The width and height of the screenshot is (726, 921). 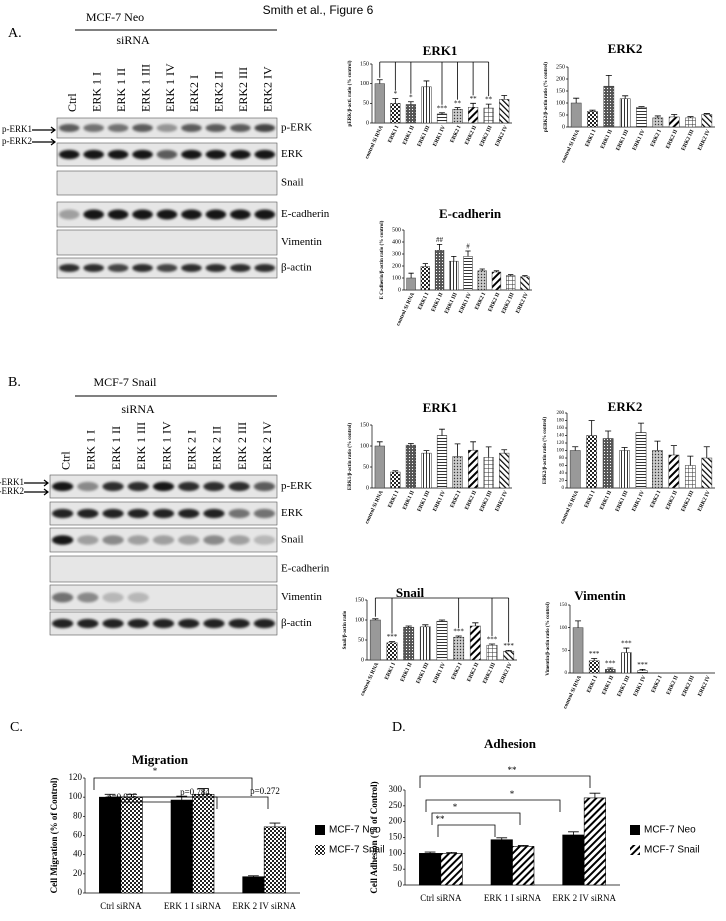 I want to click on x-tick-label: ERK2 II, so click(x=494, y=302).